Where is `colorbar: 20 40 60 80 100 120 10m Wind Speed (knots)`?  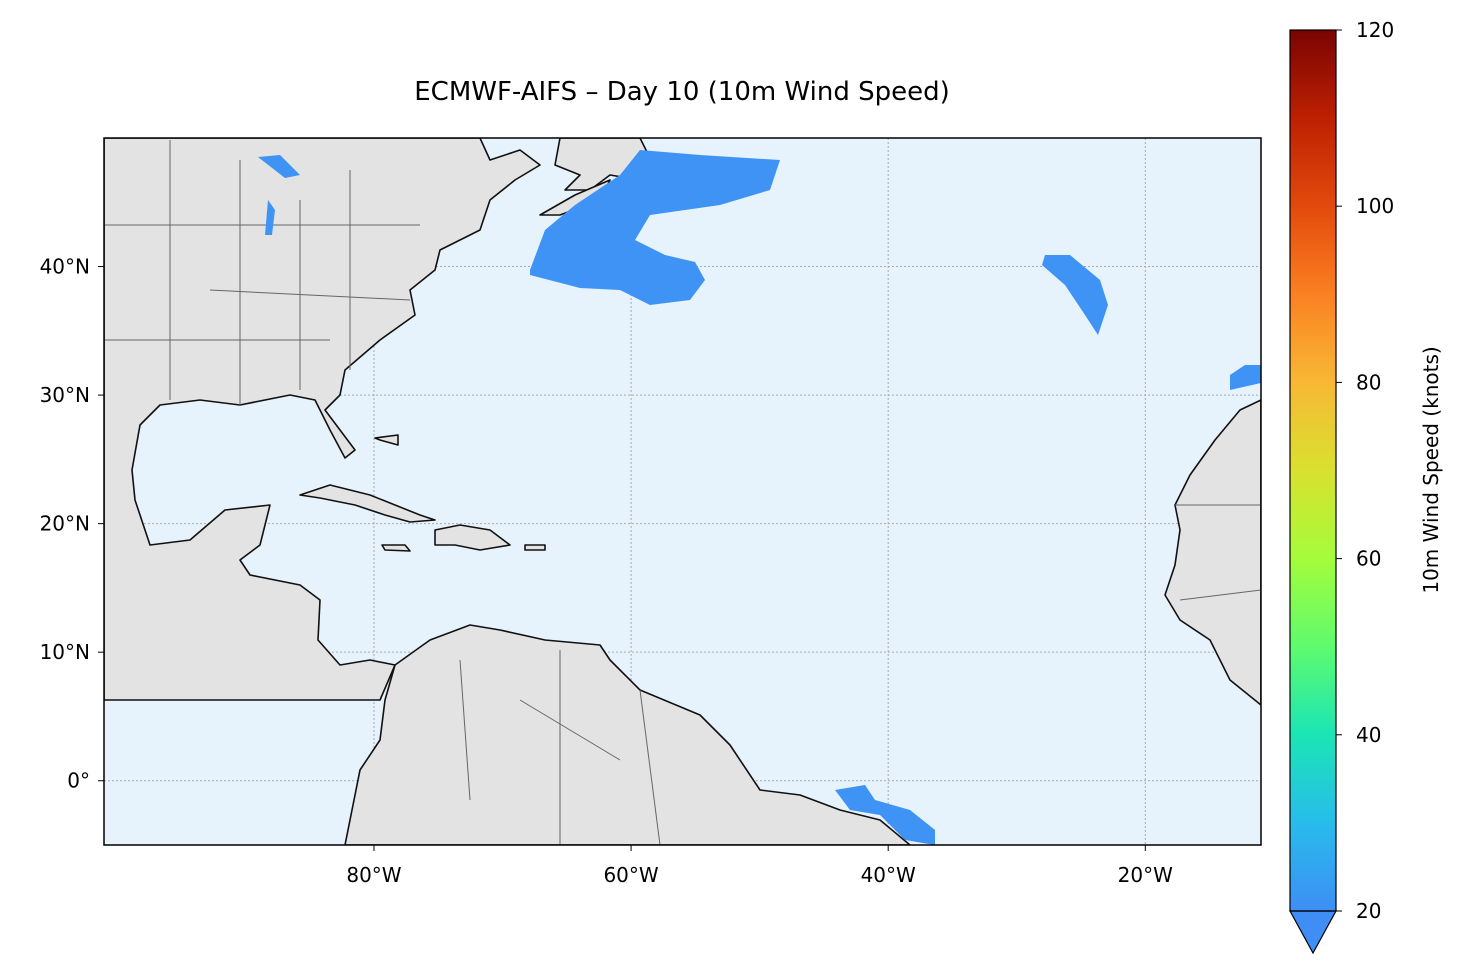
colorbar: 20 40 60 80 100 120 10m Wind Speed (knots) is located at coordinates (1365, 486).